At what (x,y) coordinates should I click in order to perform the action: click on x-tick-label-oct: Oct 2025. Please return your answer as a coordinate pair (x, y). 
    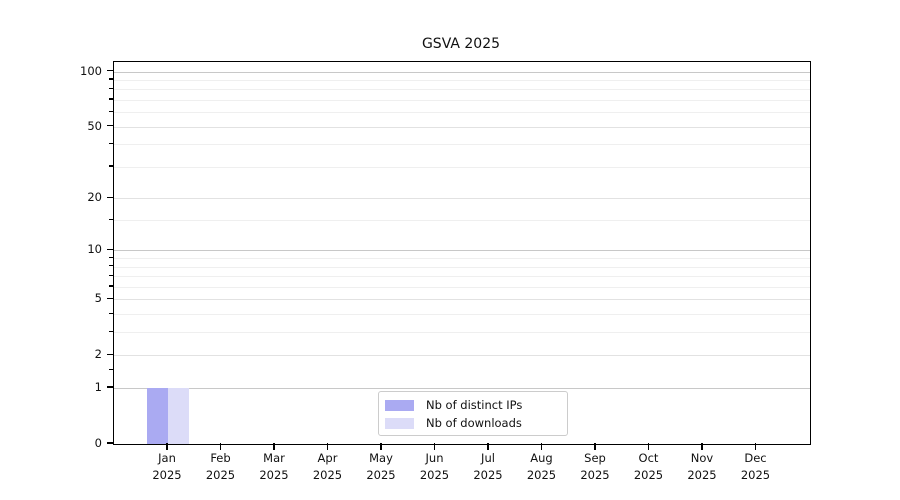
    Looking at the image, I should click on (648, 466).